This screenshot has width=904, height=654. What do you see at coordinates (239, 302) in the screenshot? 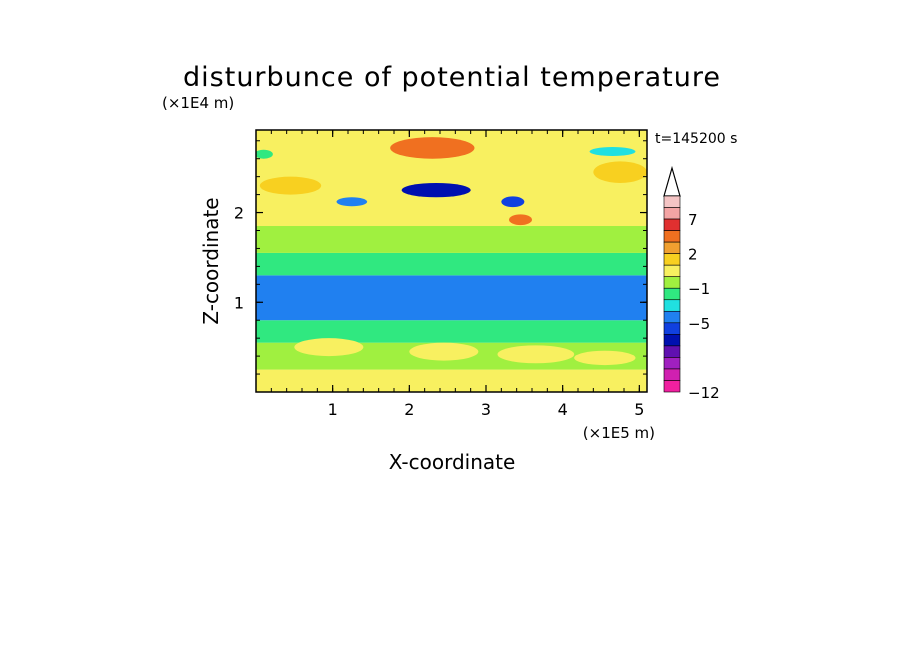
I see `y-tick-label: 1` at bounding box center [239, 302].